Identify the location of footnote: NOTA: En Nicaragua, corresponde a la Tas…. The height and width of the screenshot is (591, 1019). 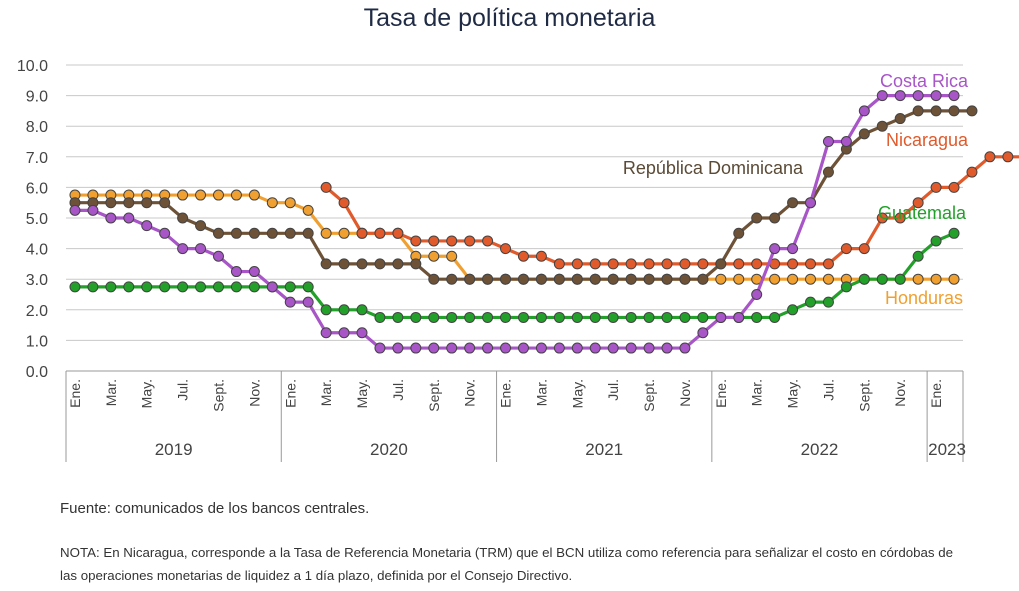
(507, 564).